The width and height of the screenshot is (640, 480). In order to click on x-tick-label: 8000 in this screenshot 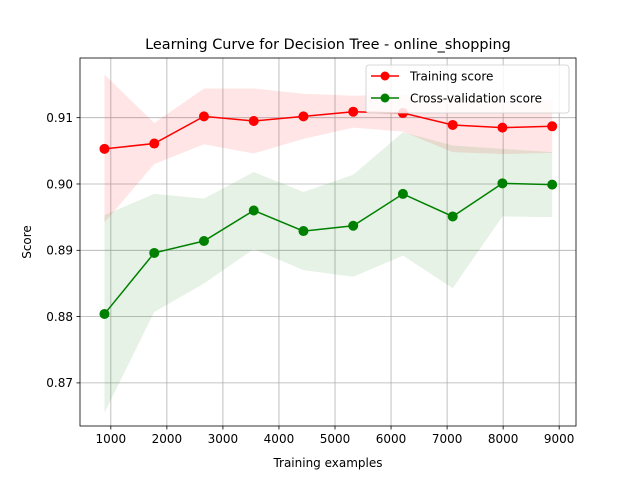, I will do `click(503, 439)`.